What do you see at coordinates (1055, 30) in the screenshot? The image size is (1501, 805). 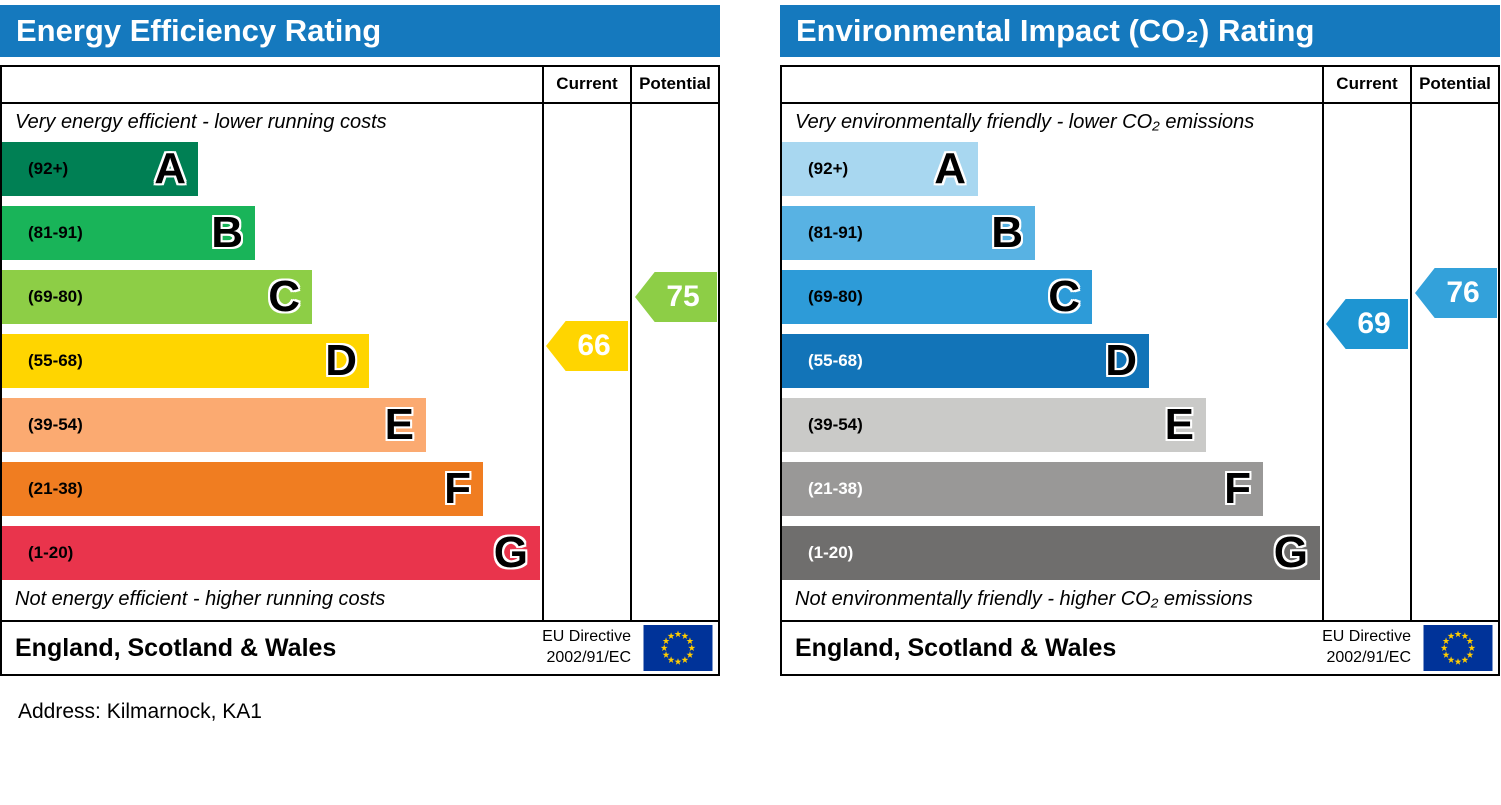 I see `chart-title: Environmental Impact (CO₂) Rating` at bounding box center [1055, 30].